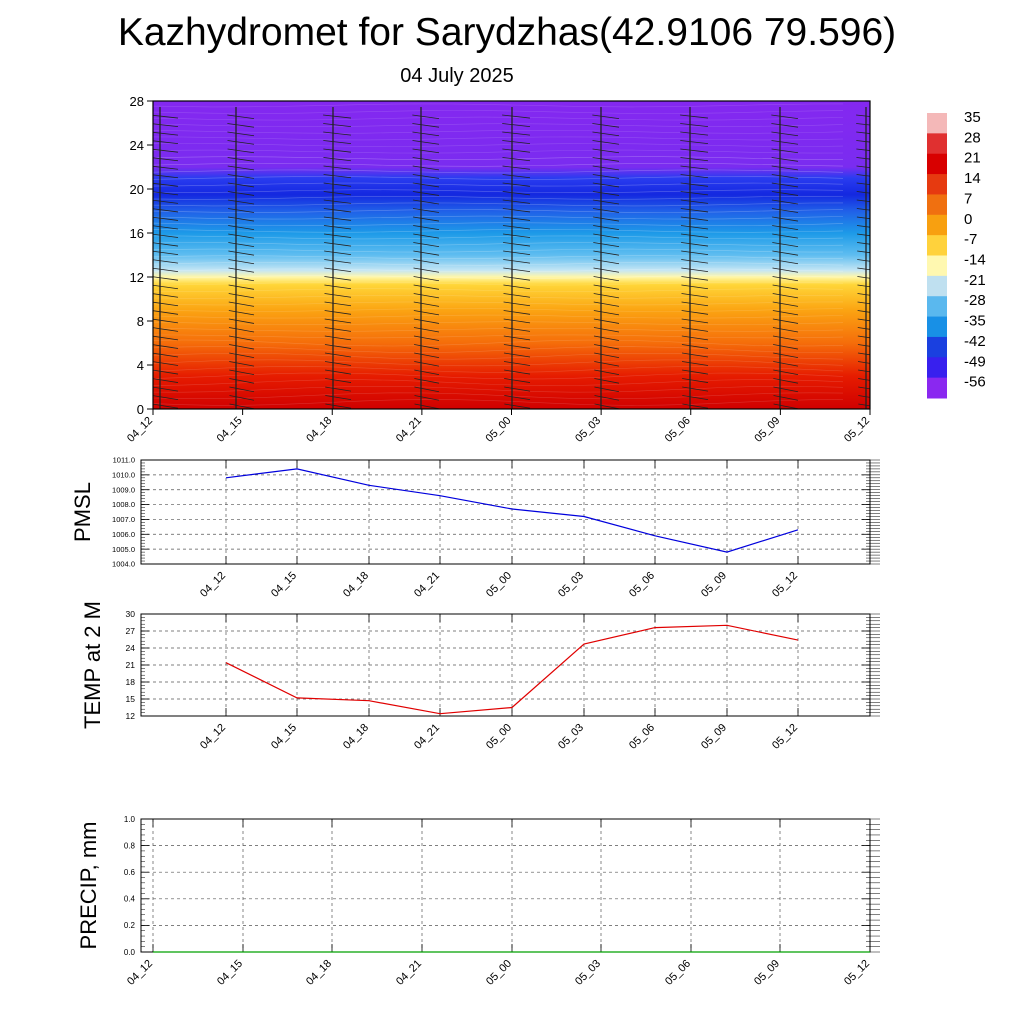  I want to click on y-tick-label: 1008.0, so click(123, 504).